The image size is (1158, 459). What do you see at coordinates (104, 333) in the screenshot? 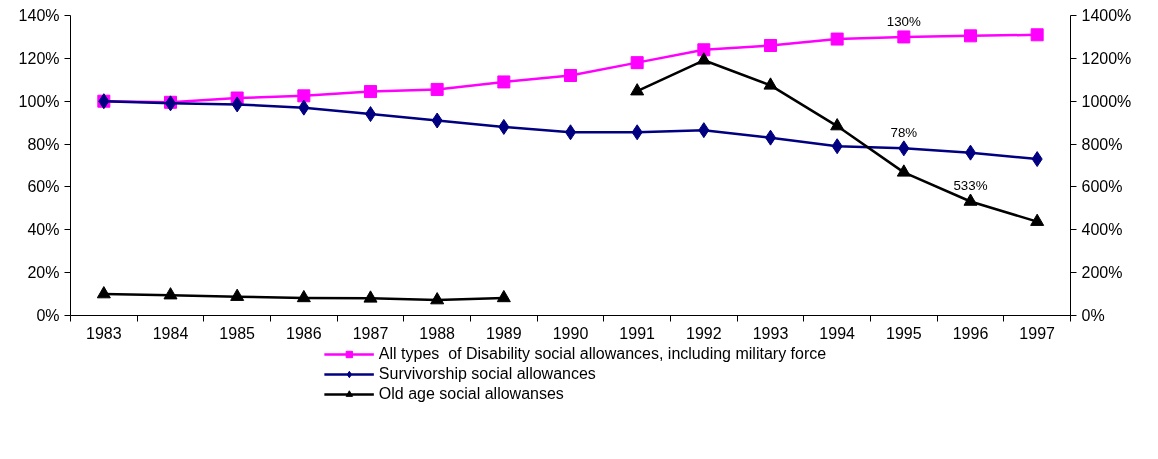
I see `x-tick-label: 1983` at bounding box center [104, 333].